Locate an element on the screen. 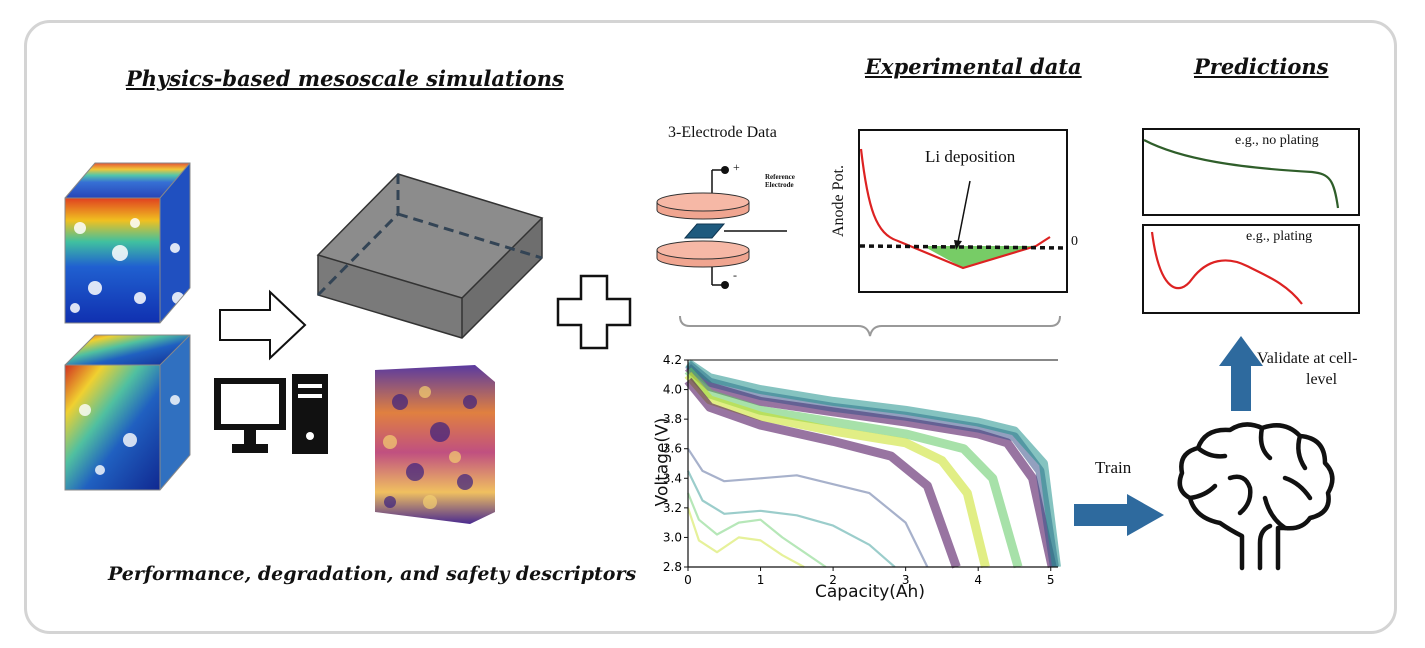 The width and height of the screenshot is (1425, 648). x-tick-label: 5 is located at coordinates (1051, 580).